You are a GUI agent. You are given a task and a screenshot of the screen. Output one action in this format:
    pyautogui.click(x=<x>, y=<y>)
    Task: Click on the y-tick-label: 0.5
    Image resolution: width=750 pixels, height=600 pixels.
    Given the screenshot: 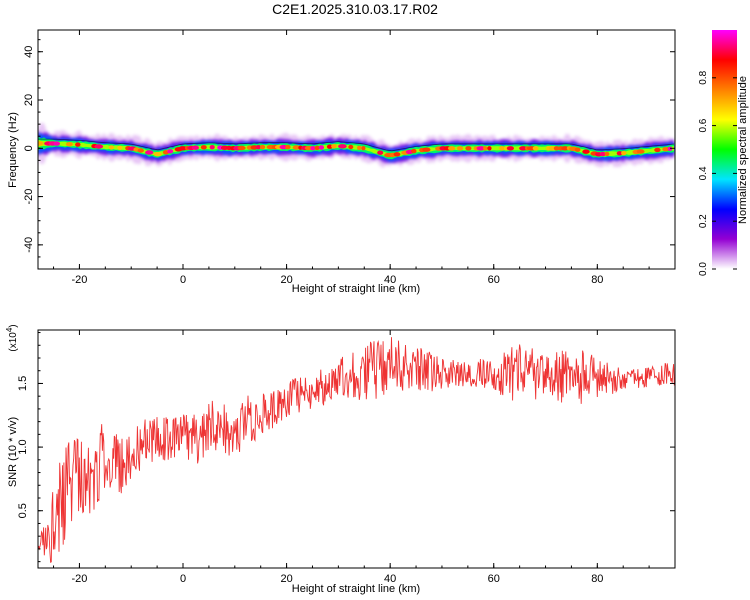 What is the action you would take?
    pyautogui.click(x=23, y=510)
    